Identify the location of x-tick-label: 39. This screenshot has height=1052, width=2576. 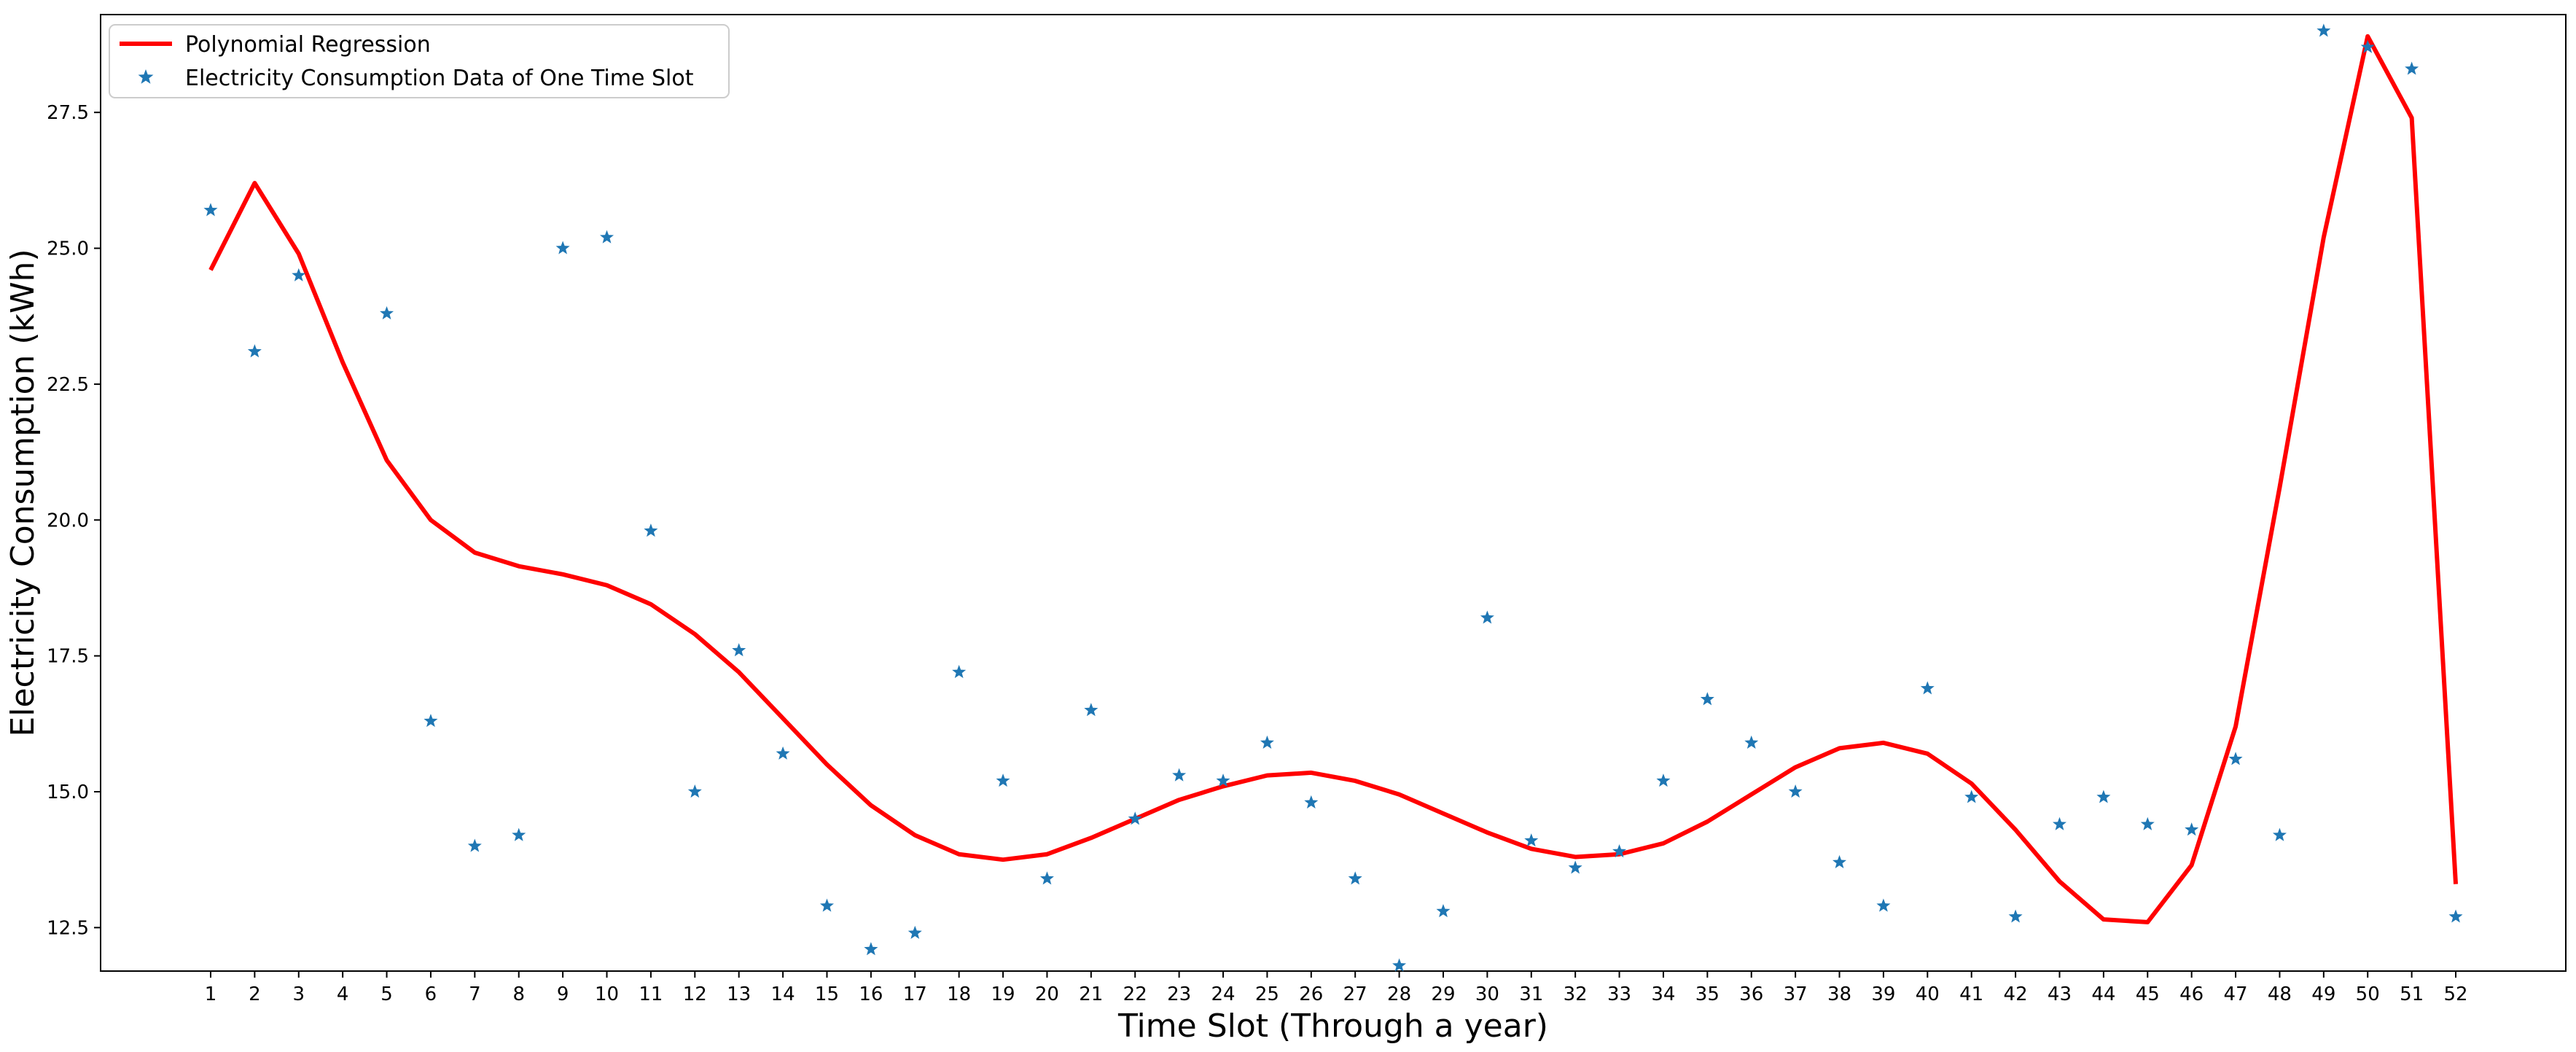
(1883, 994).